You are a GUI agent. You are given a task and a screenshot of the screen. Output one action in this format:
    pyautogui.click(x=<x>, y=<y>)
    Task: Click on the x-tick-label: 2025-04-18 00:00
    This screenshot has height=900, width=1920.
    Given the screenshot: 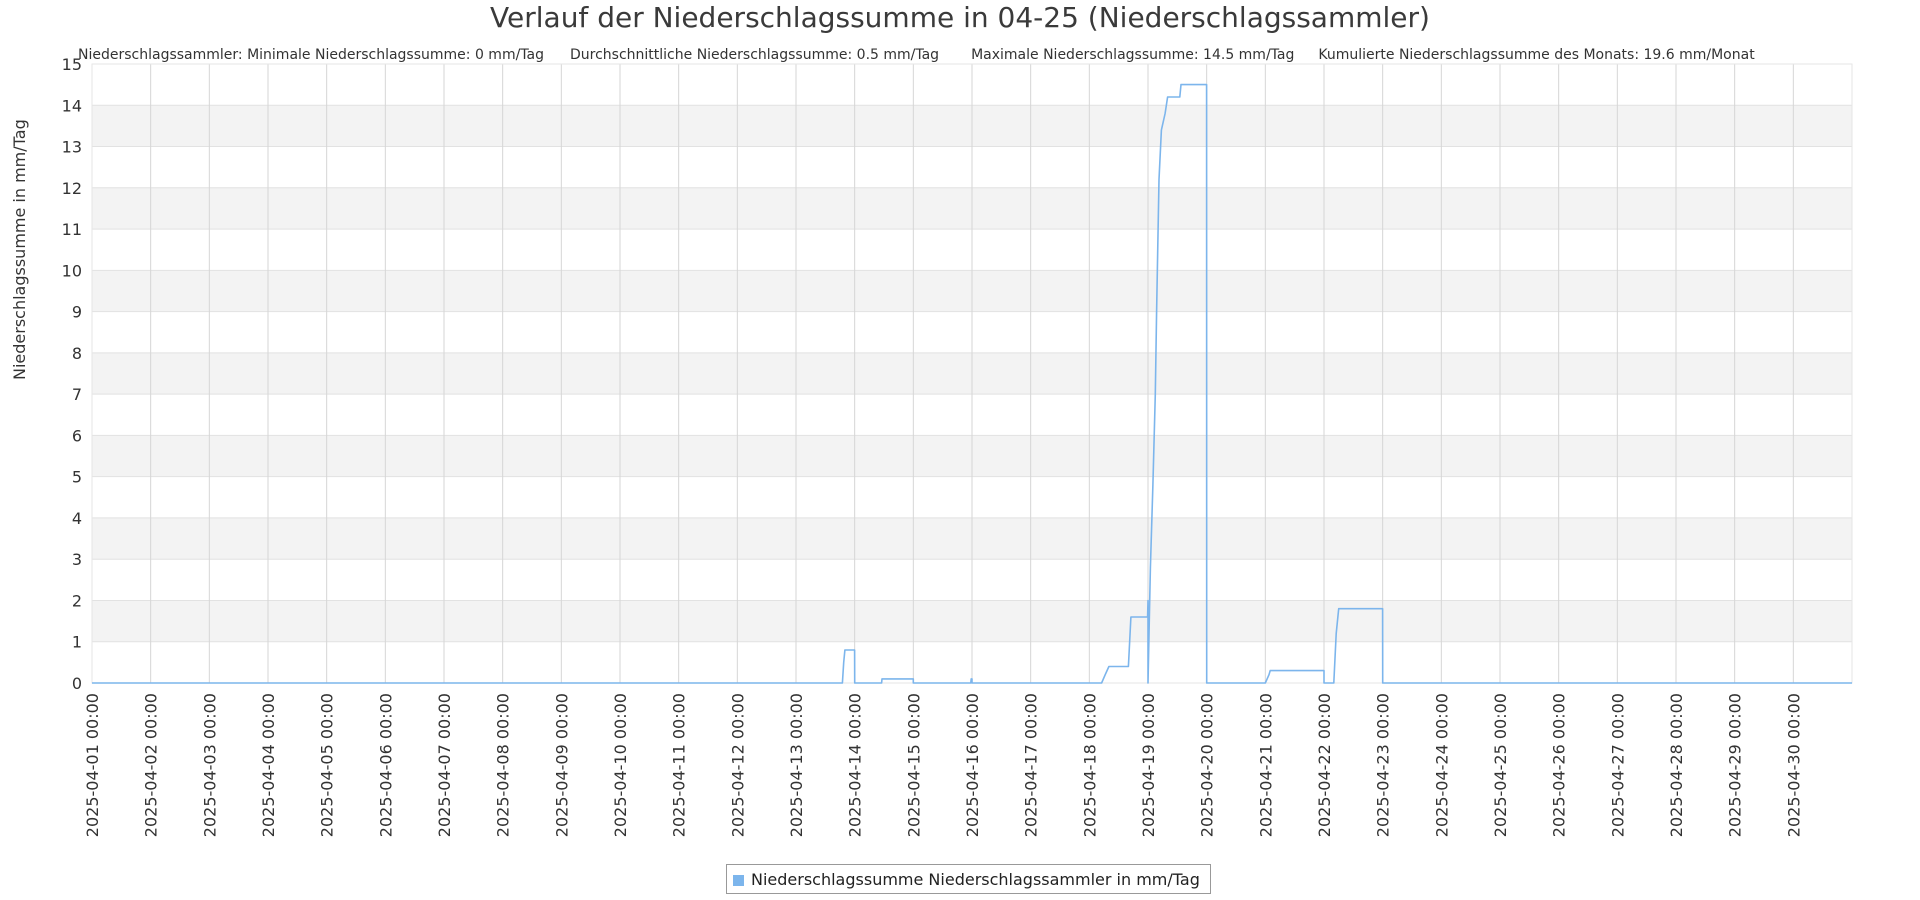 What is the action you would take?
    pyautogui.click(x=1089, y=765)
    